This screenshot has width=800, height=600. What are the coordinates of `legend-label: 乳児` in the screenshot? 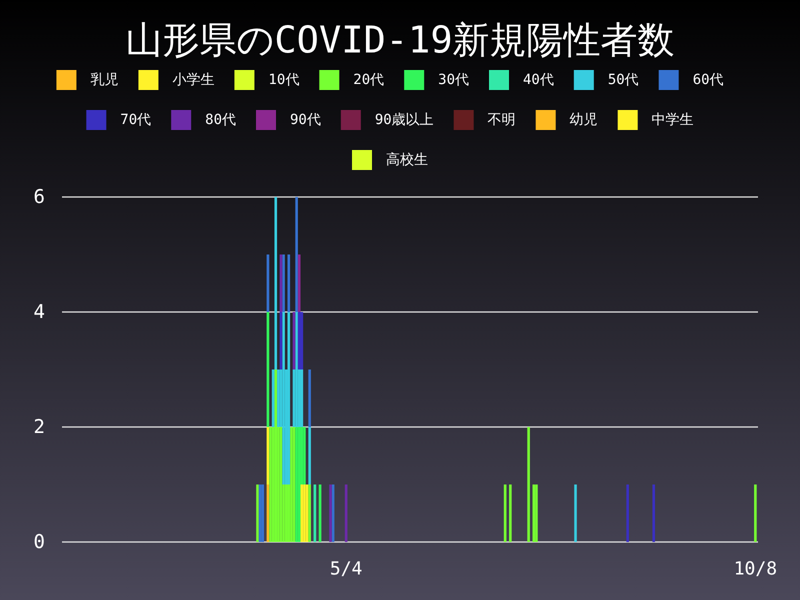 It's located at (104, 80).